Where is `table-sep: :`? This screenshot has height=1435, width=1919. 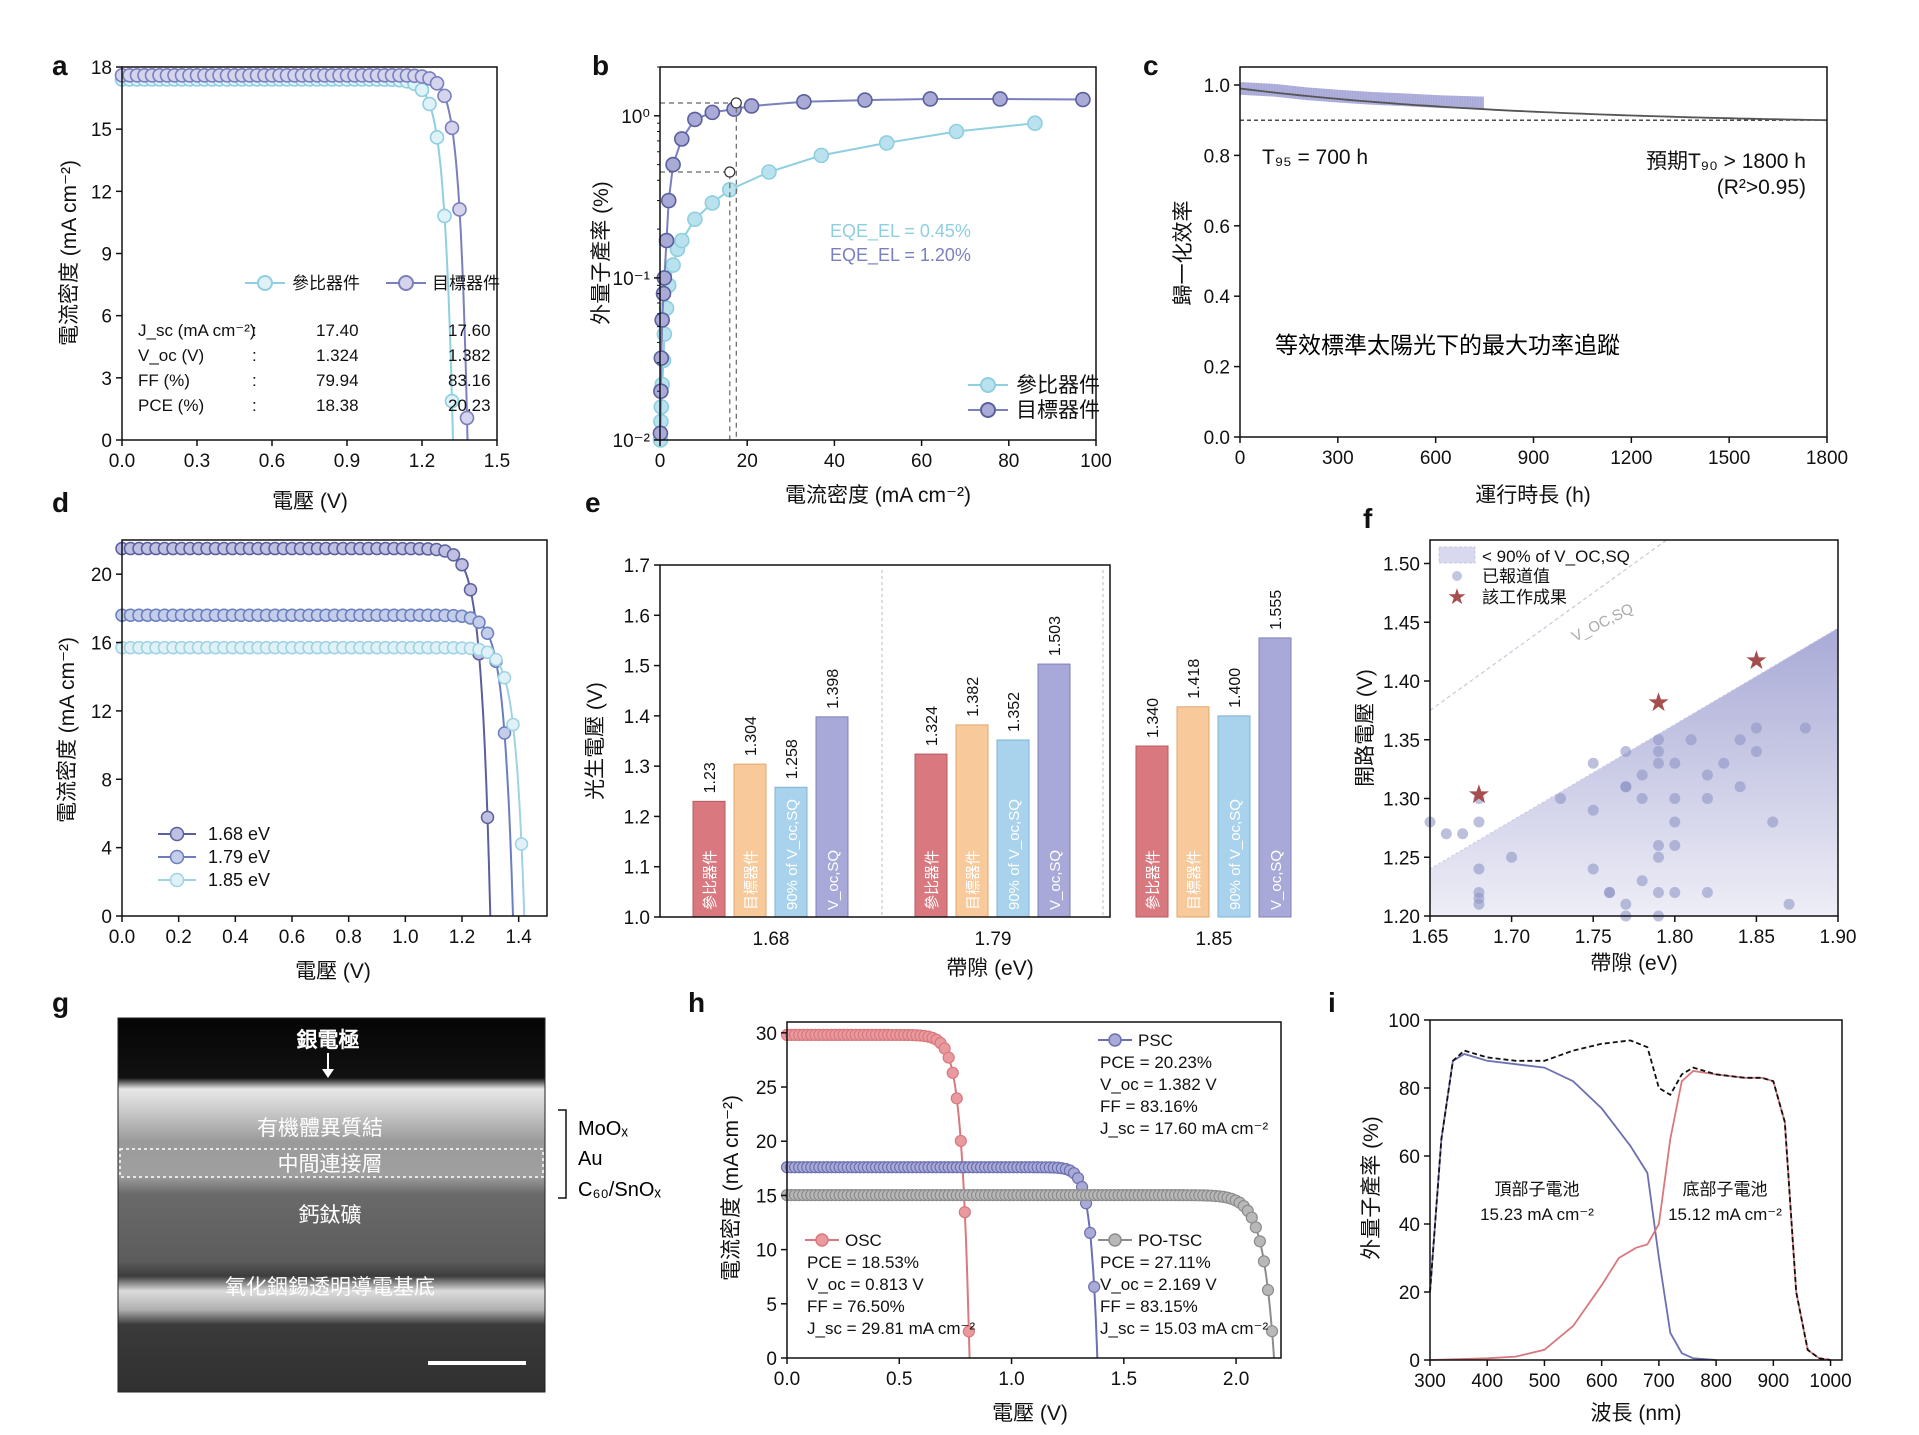
table-sep: : is located at coordinates (254, 355).